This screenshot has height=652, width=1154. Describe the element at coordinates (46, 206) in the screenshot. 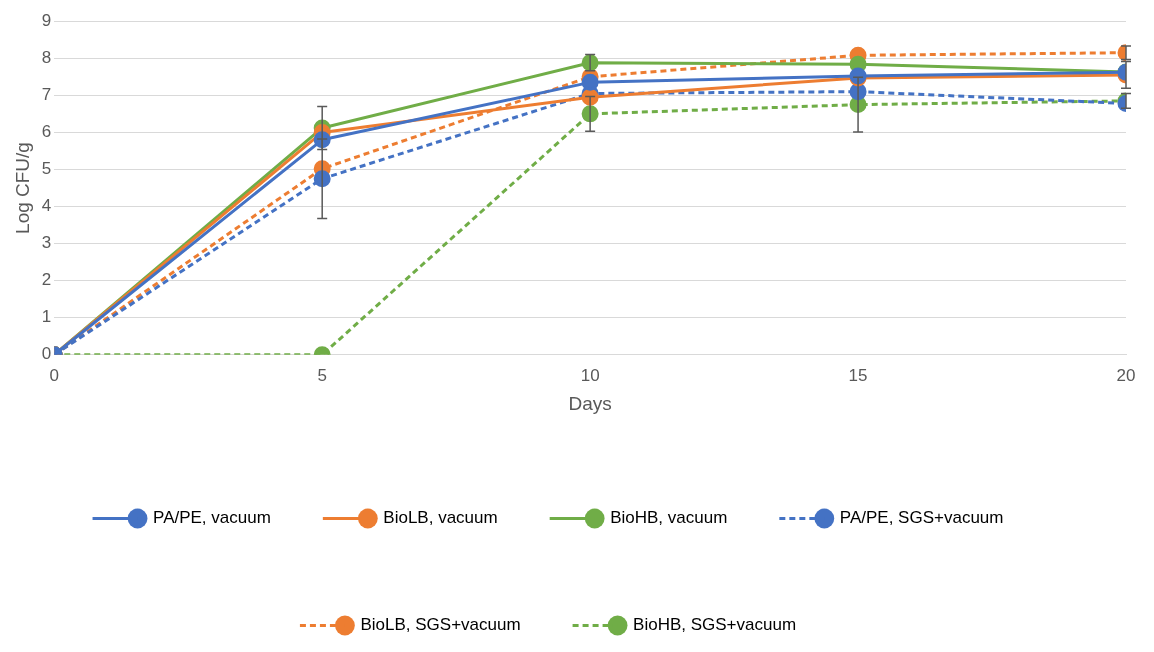

I see `y-tick-label: 4` at that location.